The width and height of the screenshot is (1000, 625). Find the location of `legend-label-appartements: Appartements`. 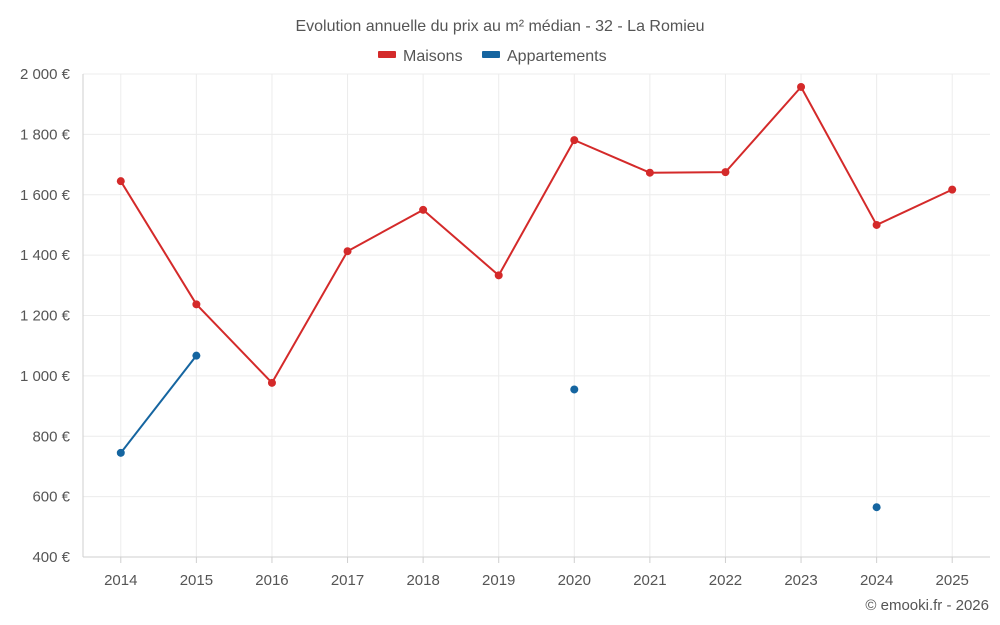

legend-label-appartements: Appartements is located at coordinates (557, 56).